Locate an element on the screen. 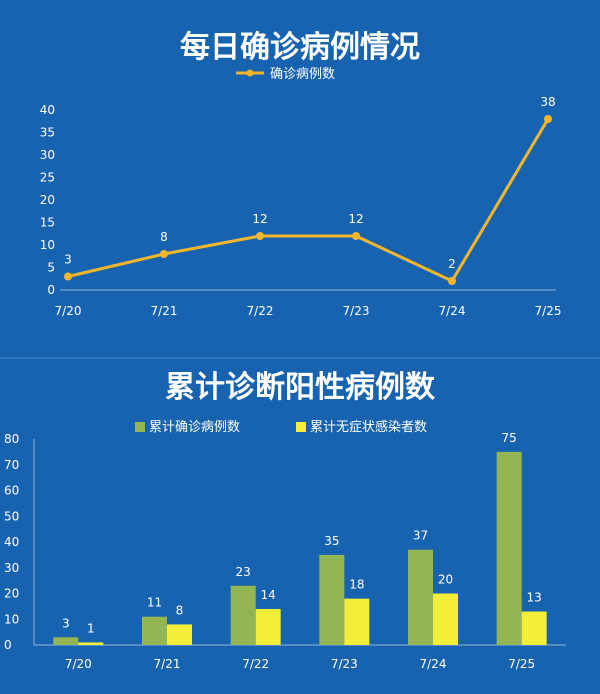  line-y-tick-label: 40 is located at coordinates (47, 110).